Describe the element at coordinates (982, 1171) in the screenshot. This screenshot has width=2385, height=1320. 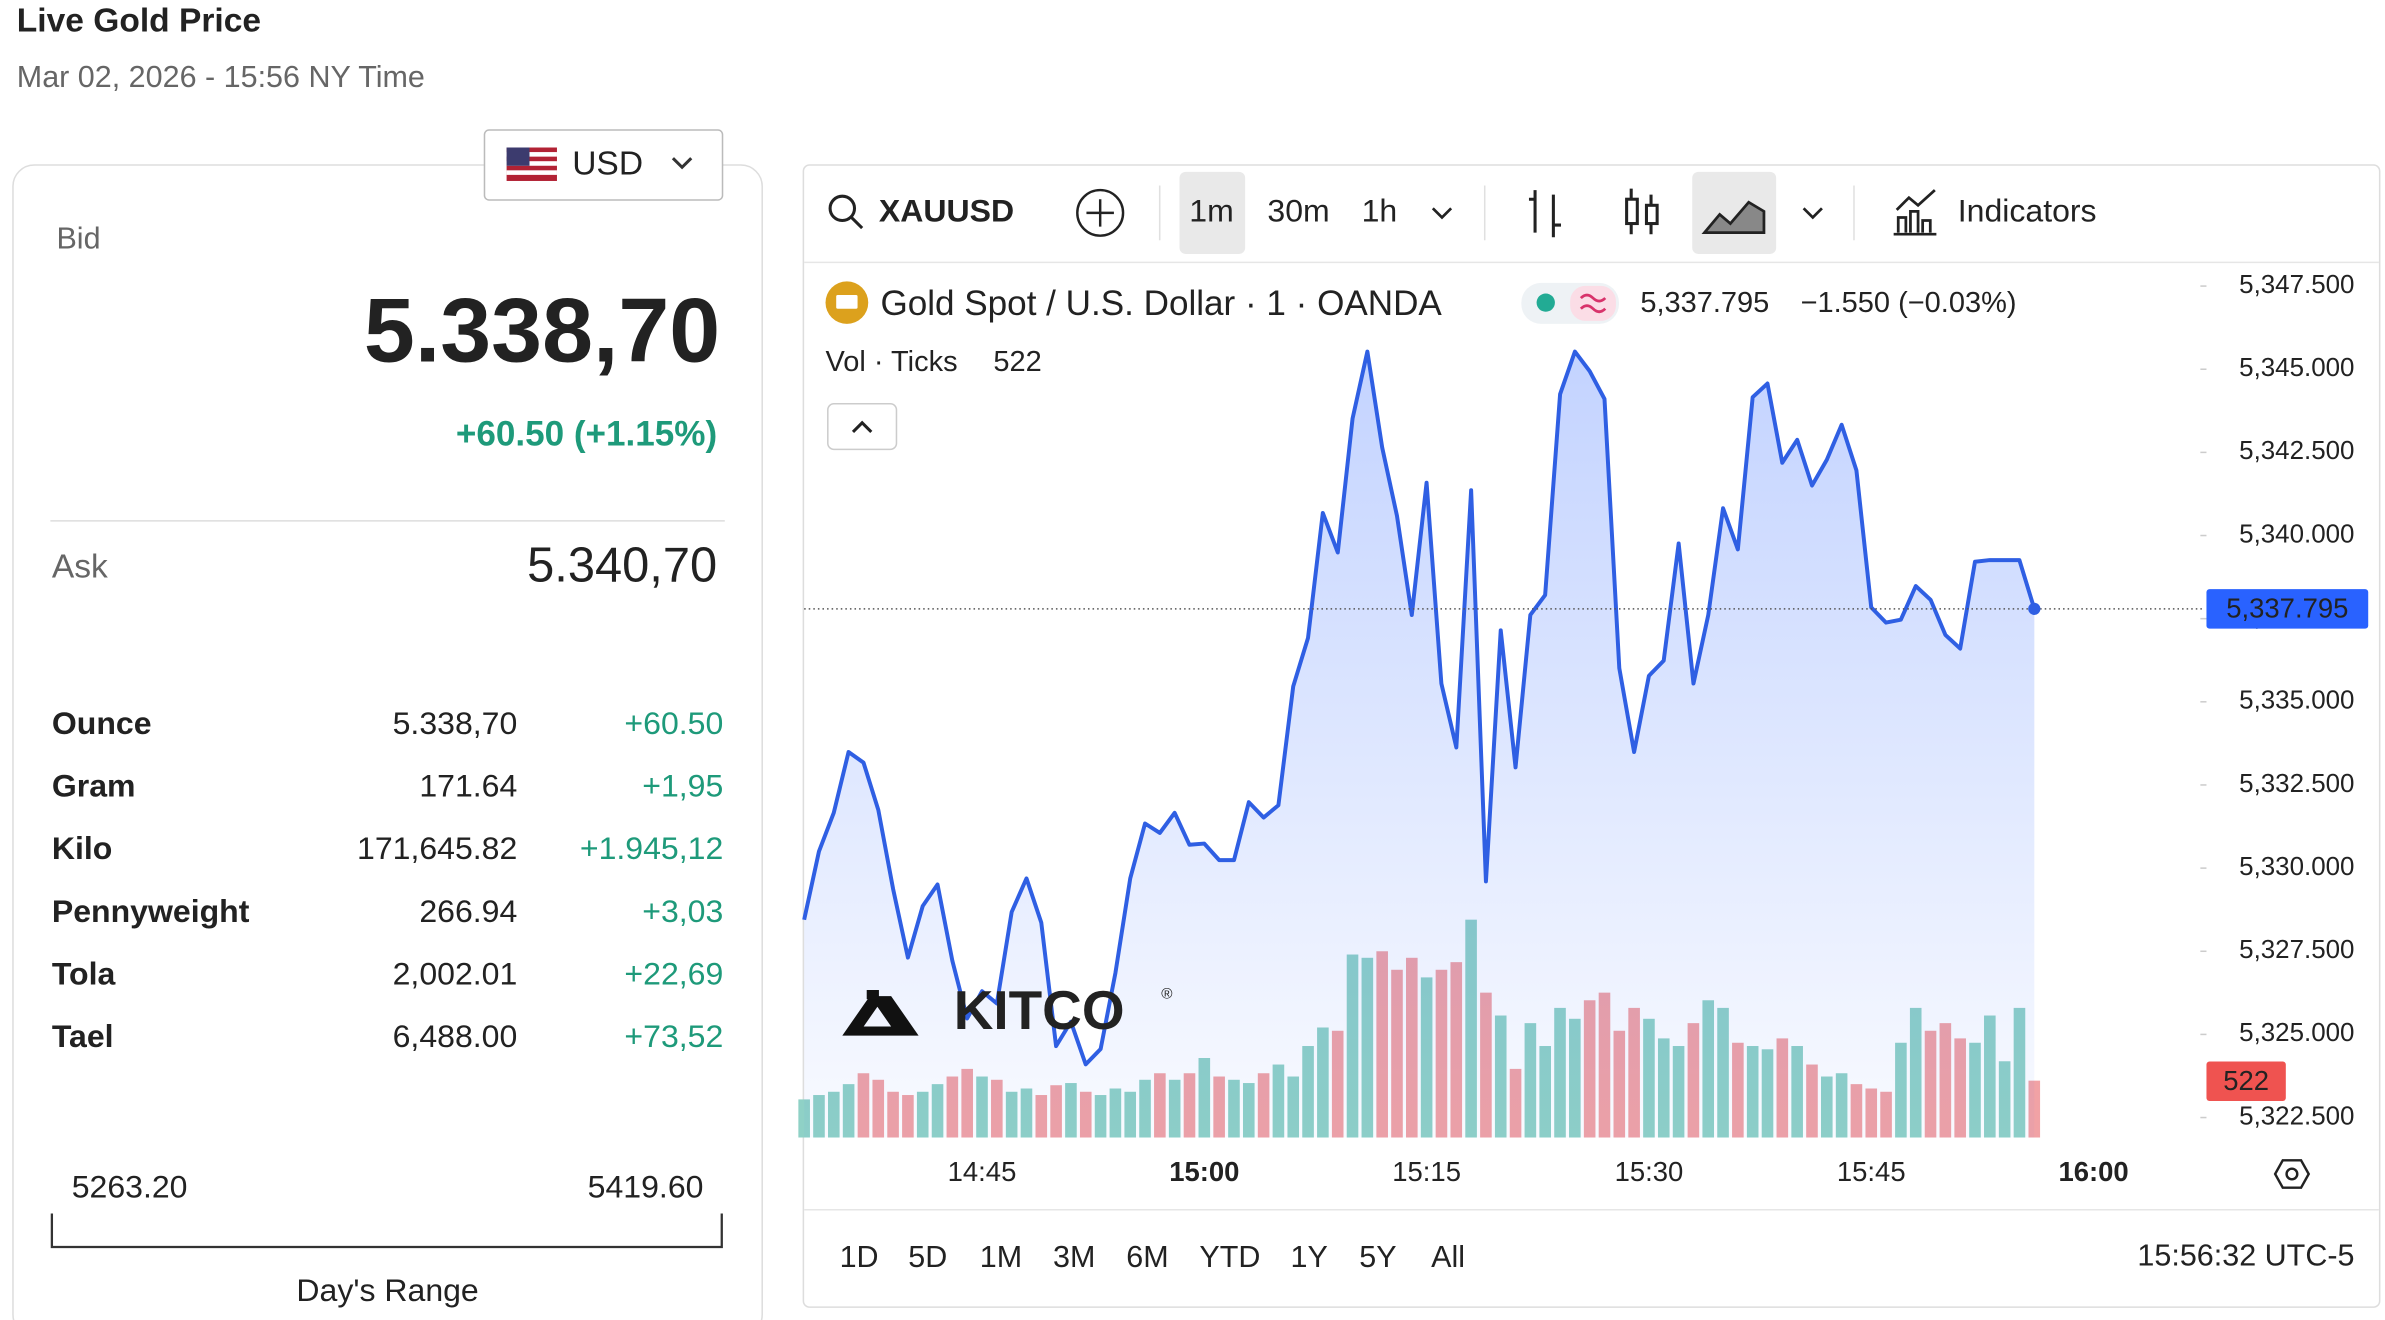
I see `x-tick-label: 14:45` at that location.